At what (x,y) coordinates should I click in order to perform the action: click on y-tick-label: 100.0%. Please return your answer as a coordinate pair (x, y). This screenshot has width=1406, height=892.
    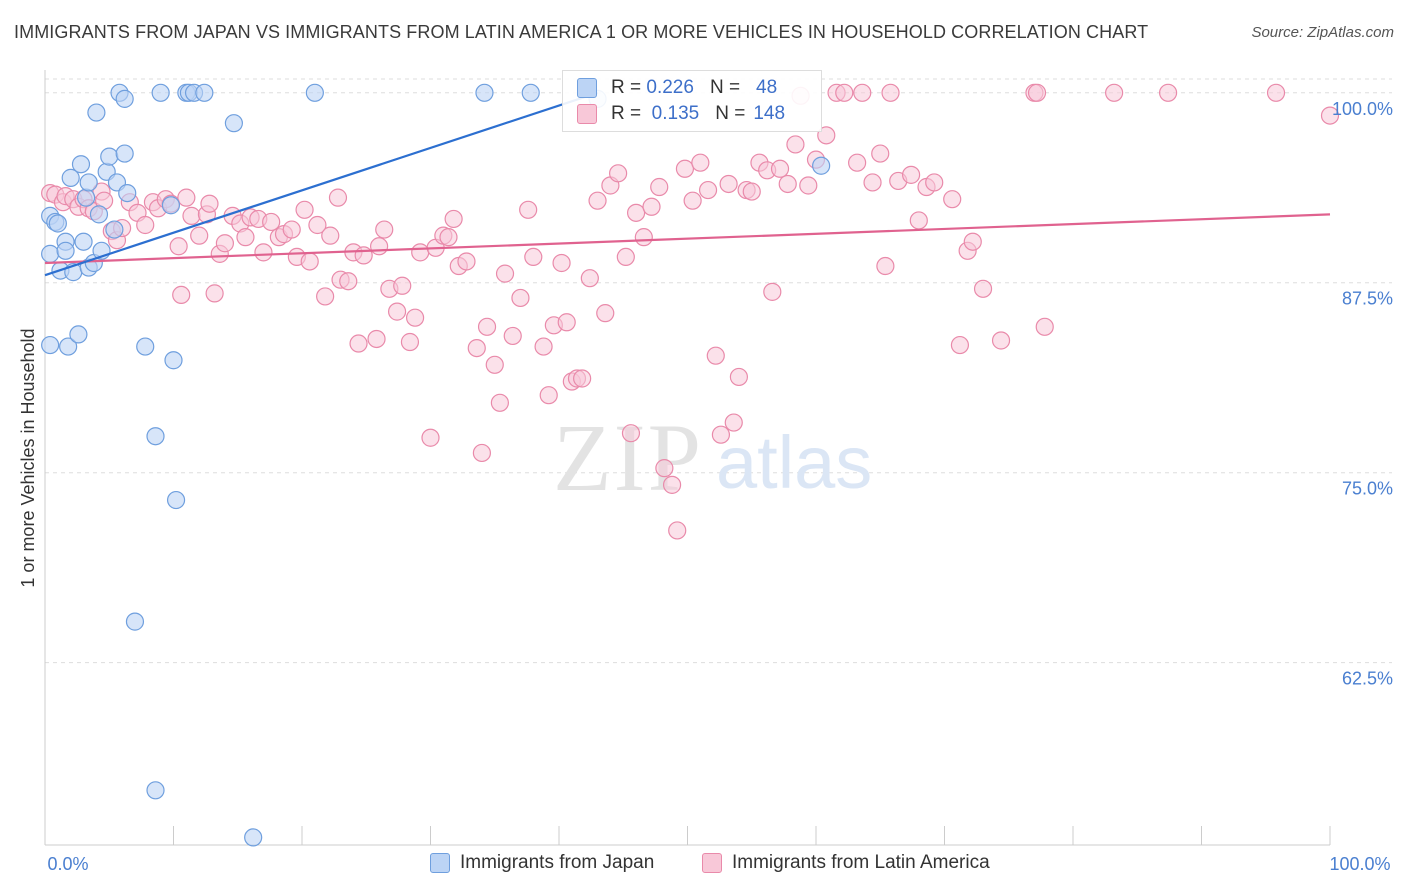
    Looking at the image, I should click on (1362, 109).